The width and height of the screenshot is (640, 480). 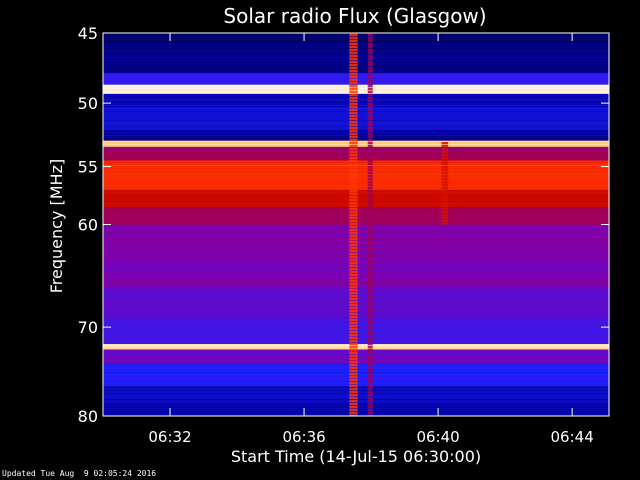 I want to click on y-tick-label-2: 55, so click(x=88, y=167).